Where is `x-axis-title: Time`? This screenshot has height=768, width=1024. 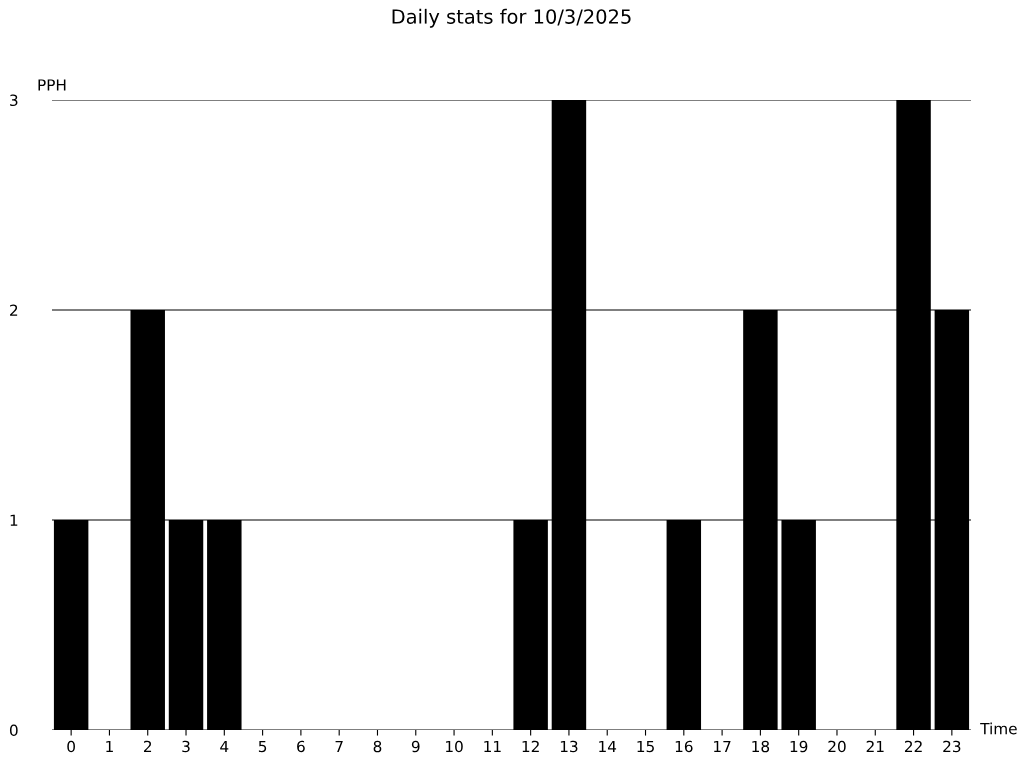
x-axis-title: Time is located at coordinates (998, 728).